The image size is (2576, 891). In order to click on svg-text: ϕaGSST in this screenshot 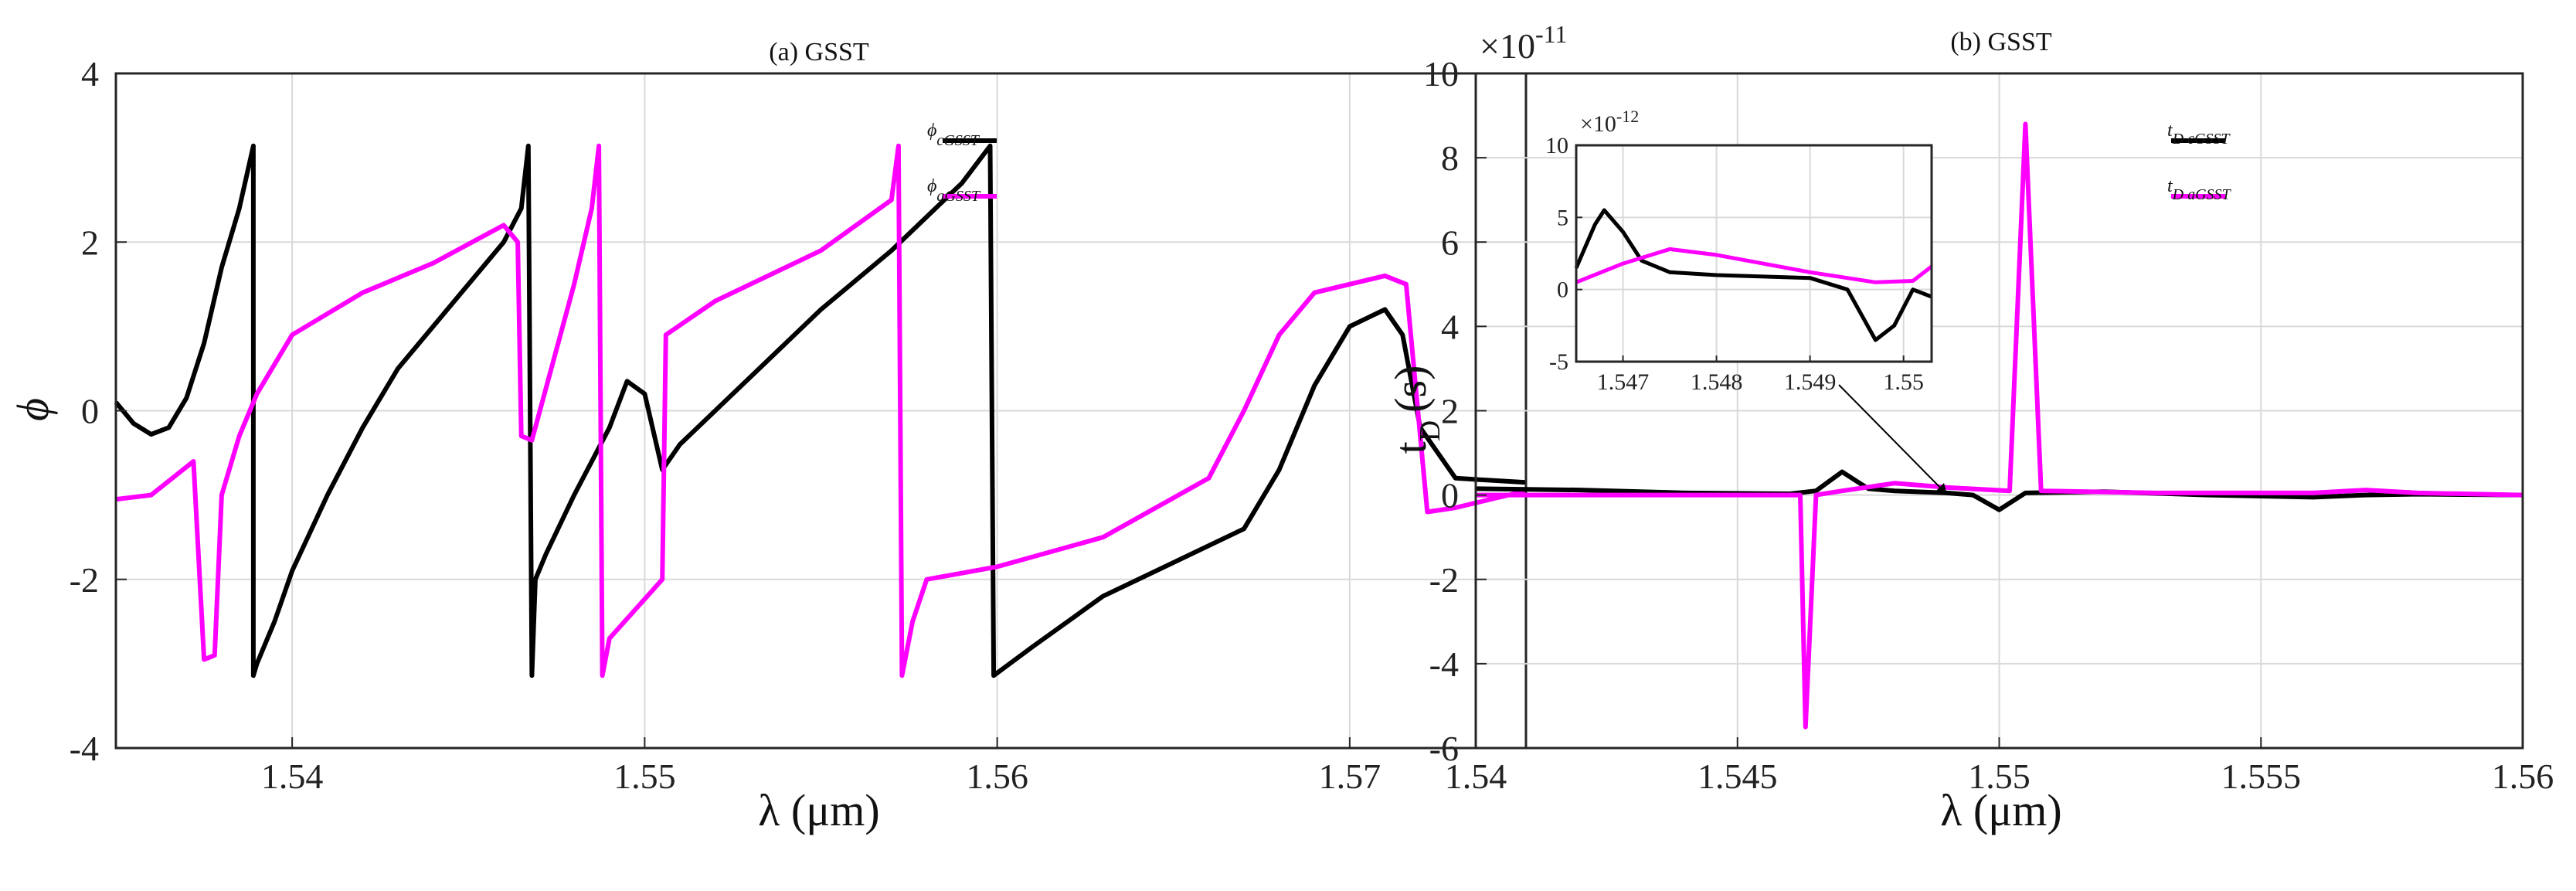, I will do `click(954, 190)`.